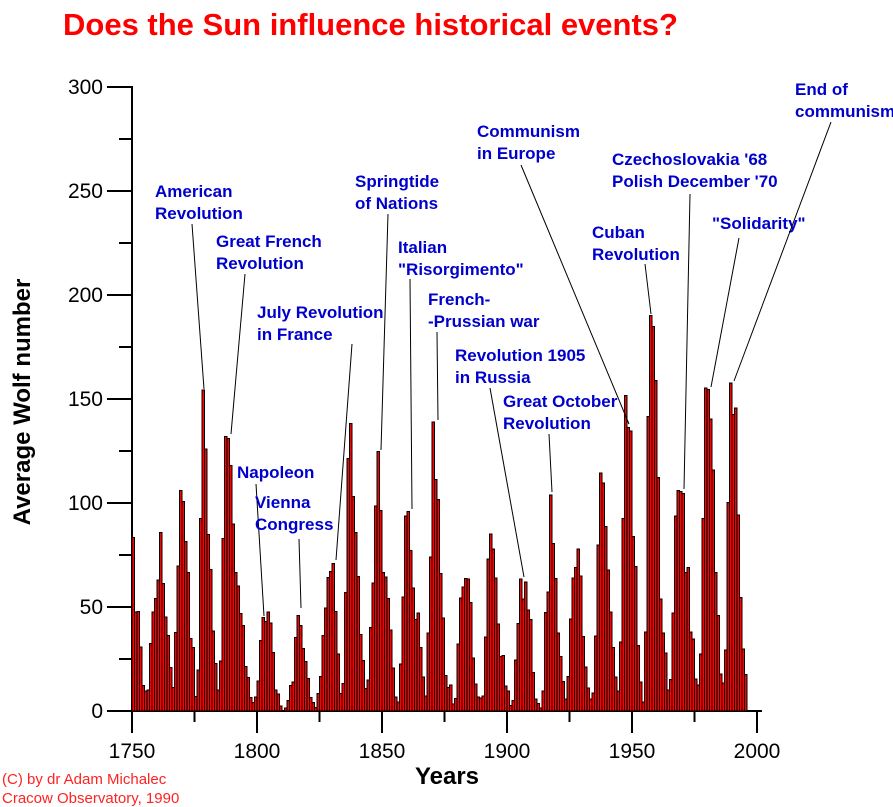 The width and height of the screenshot is (893, 807). What do you see at coordinates (821, 89) in the screenshot?
I see `annotation-text: End of` at bounding box center [821, 89].